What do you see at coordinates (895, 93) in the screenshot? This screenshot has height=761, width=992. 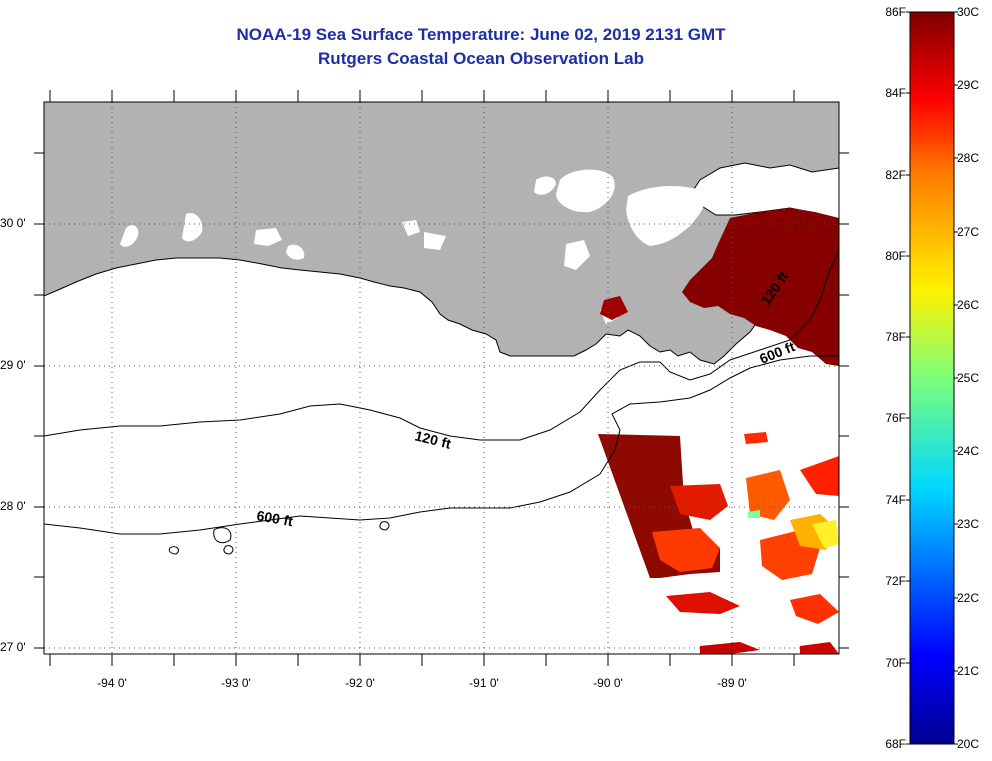 I see `colorbar-f-84: 84F` at bounding box center [895, 93].